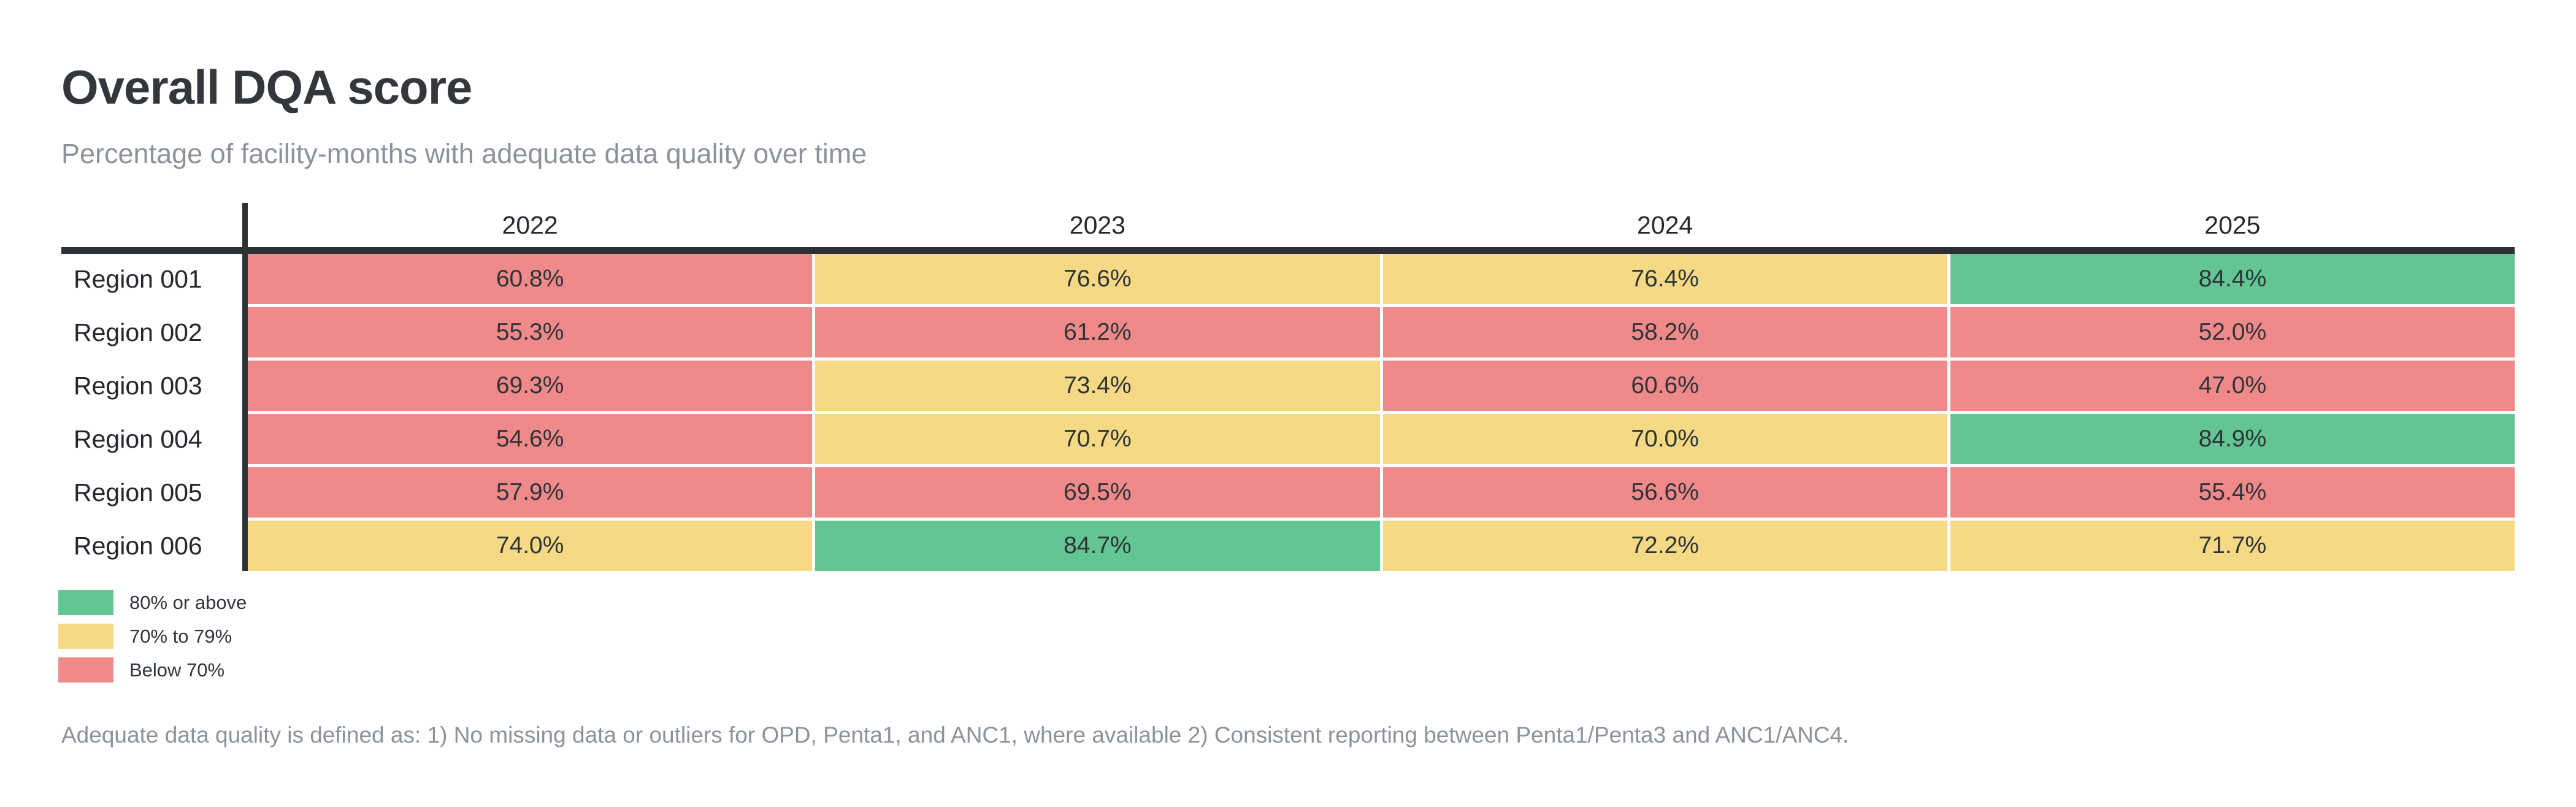 This screenshot has height=807, width=2576. I want to click on heatmap-cell-region-005-2022: 57.9%, so click(530, 492).